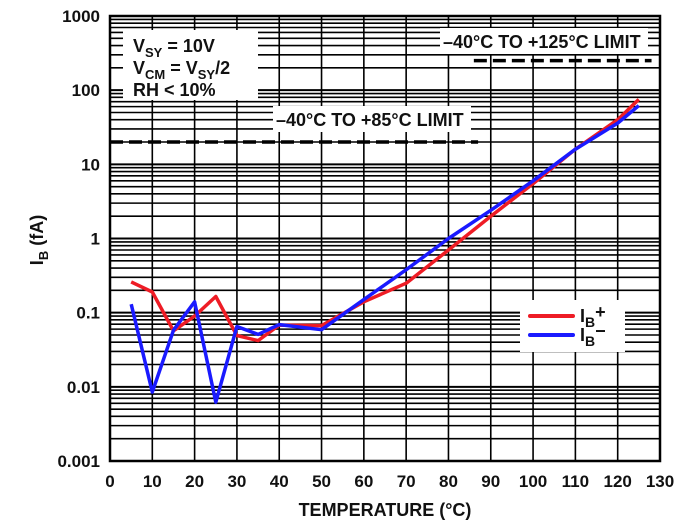  What do you see at coordinates (363, 481) in the screenshot?
I see `x-tick-label: 60` at bounding box center [363, 481].